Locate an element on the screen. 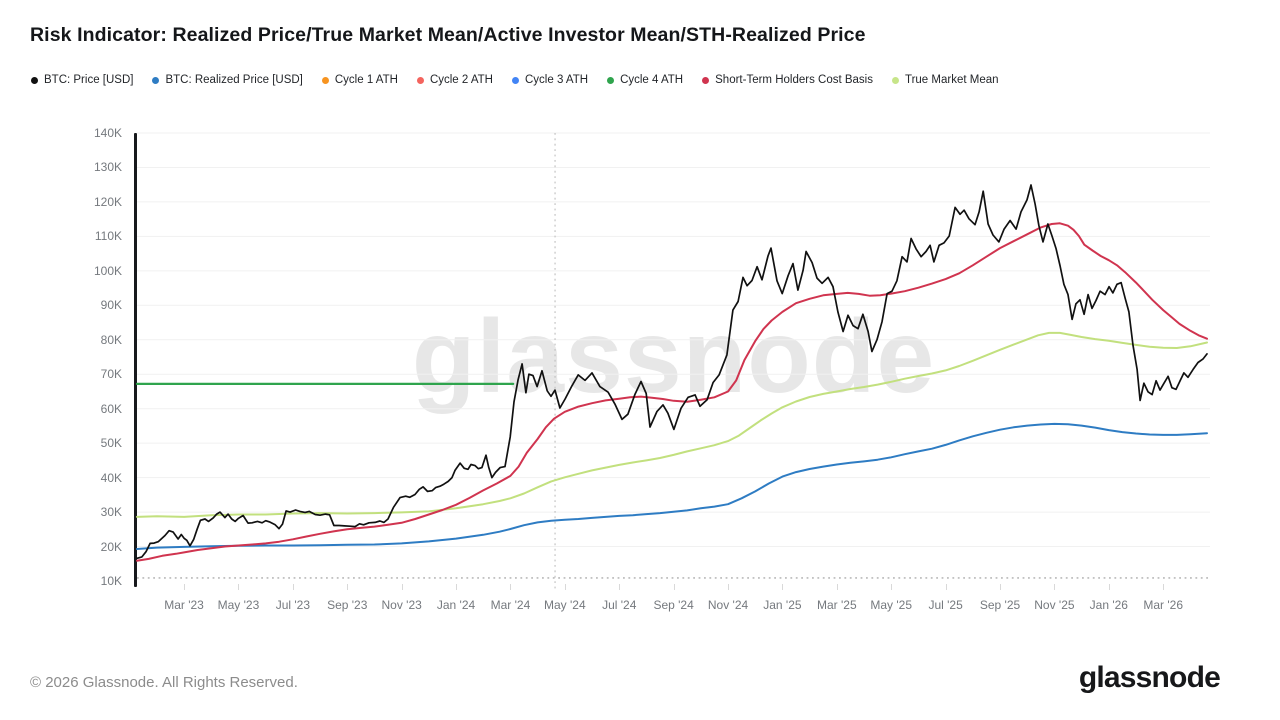 The image size is (1280, 720). legend-item-3: Cycle 2 ATH is located at coordinates (454, 80).